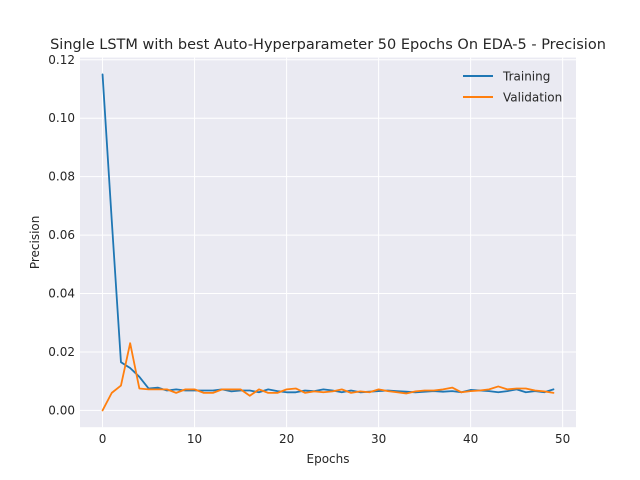 This screenshot has height=480, width=640. What do you see at coordinates (512, 87) in the screenshot?
I see `legend: Training Validation` at bounding box center [512, 87].